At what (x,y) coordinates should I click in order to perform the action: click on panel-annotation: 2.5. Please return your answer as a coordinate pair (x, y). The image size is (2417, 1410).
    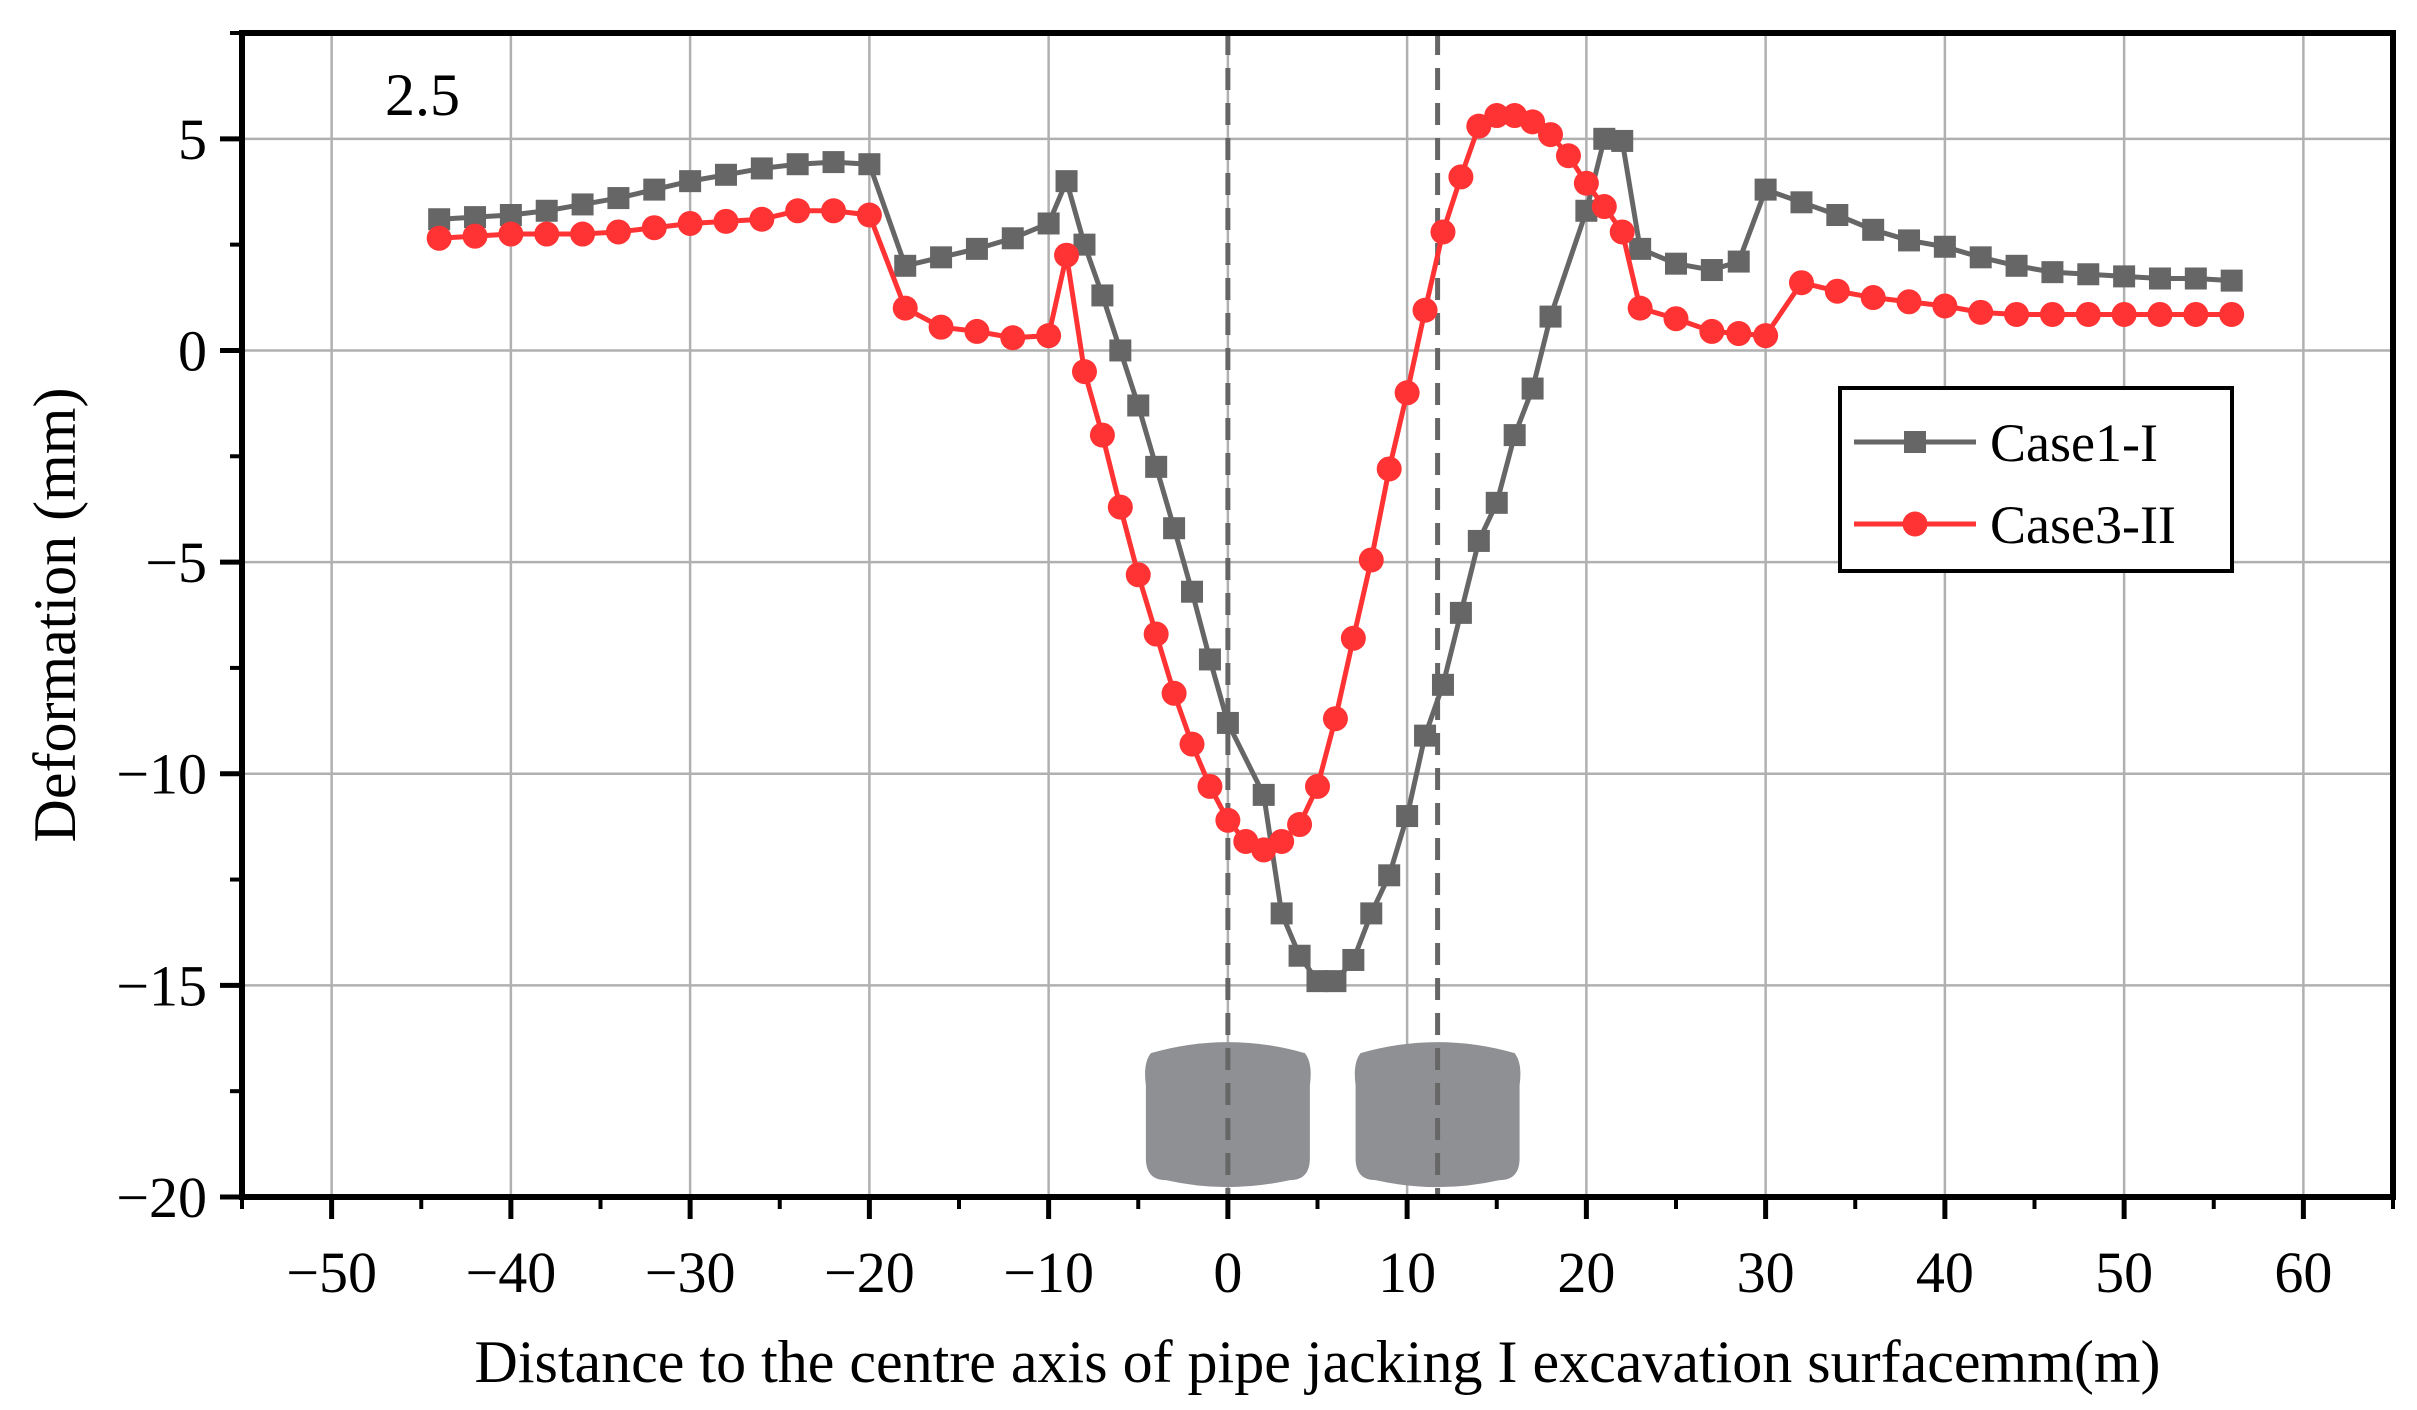
    Looking at the image, I should click on (422, 95).